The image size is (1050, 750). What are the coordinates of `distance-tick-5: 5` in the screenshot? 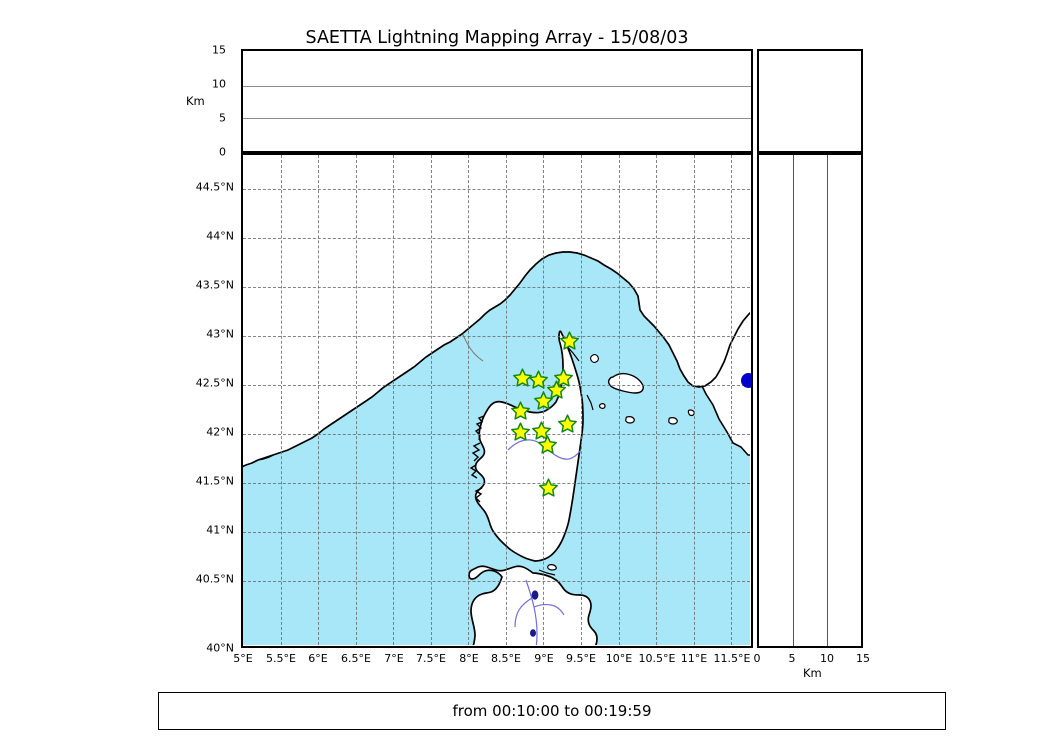 It's located at (792, 658).